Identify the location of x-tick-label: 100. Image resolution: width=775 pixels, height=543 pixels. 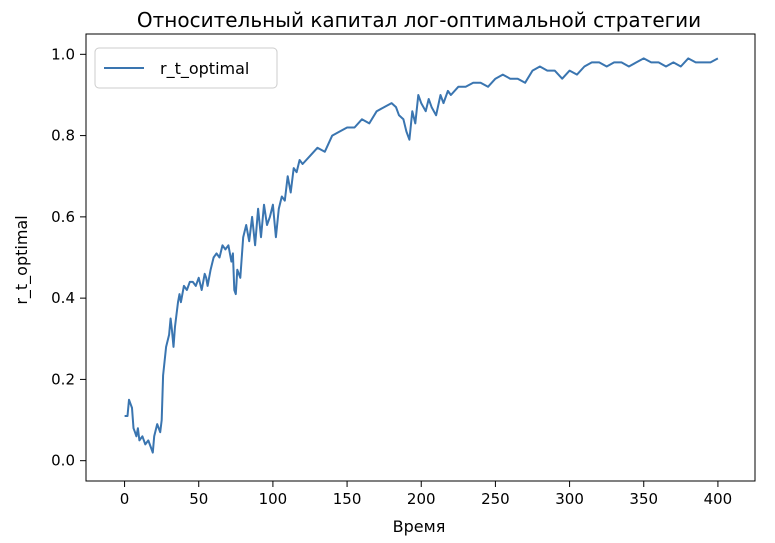
(273, 499).